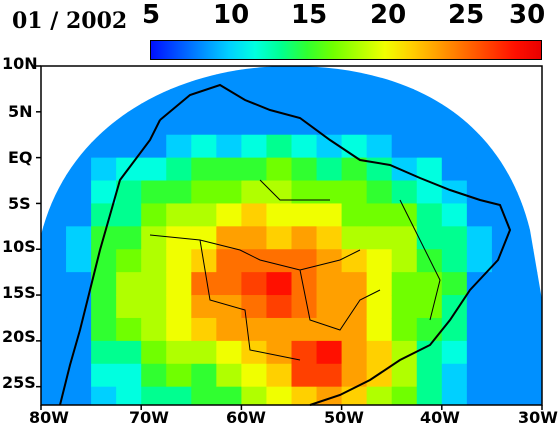 The width and height of the screenshot is (558, 428). Describe the element at coordinates (19, 382) in the screenshot. I see `lat-label: 25S` at that location.